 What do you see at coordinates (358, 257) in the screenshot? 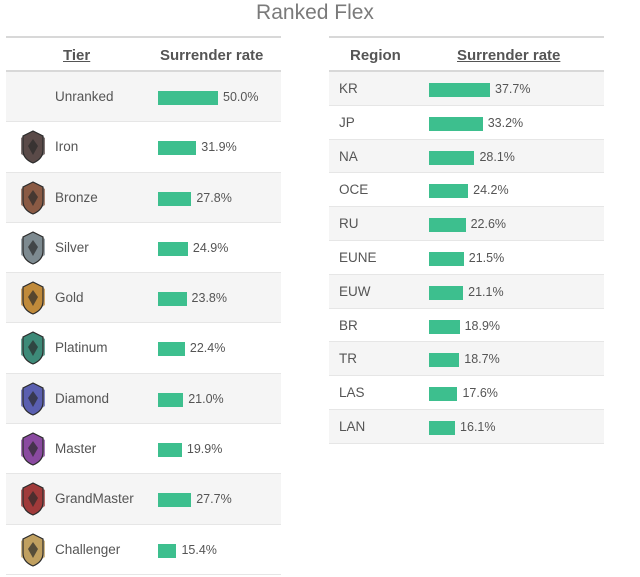
I see `region-label: EUNE` at bounding box center [358, 257].